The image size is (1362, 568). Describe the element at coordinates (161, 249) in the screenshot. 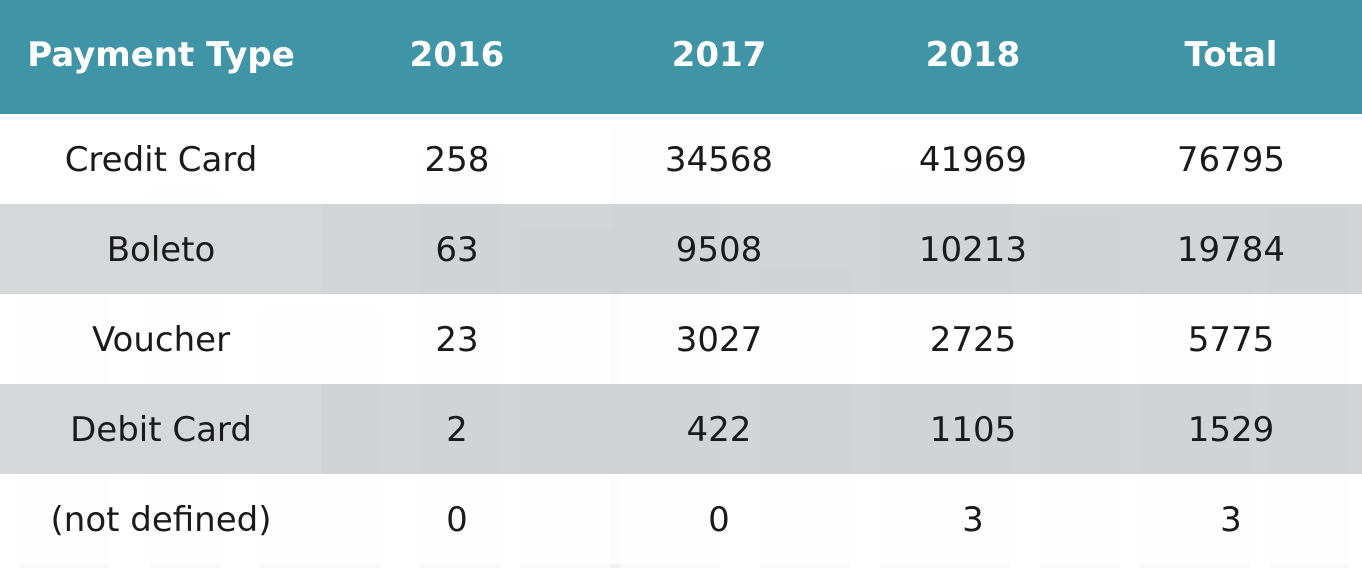

I see `cell-payment-type: Boleto` at that location.